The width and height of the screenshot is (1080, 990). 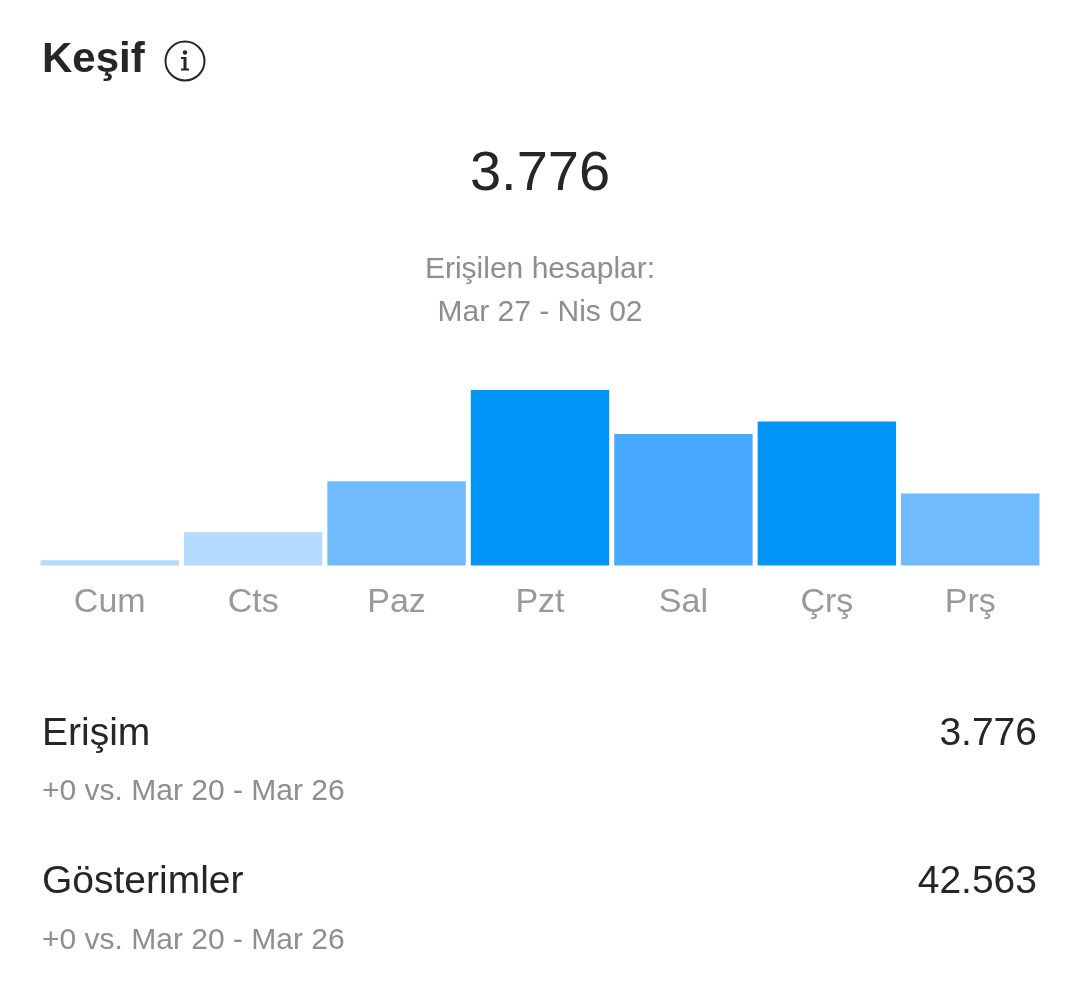 What do you see at coordinates (683, 599) in the screenshot?
I see `x-tick-label: Sal` at bounding box center [683, 599].